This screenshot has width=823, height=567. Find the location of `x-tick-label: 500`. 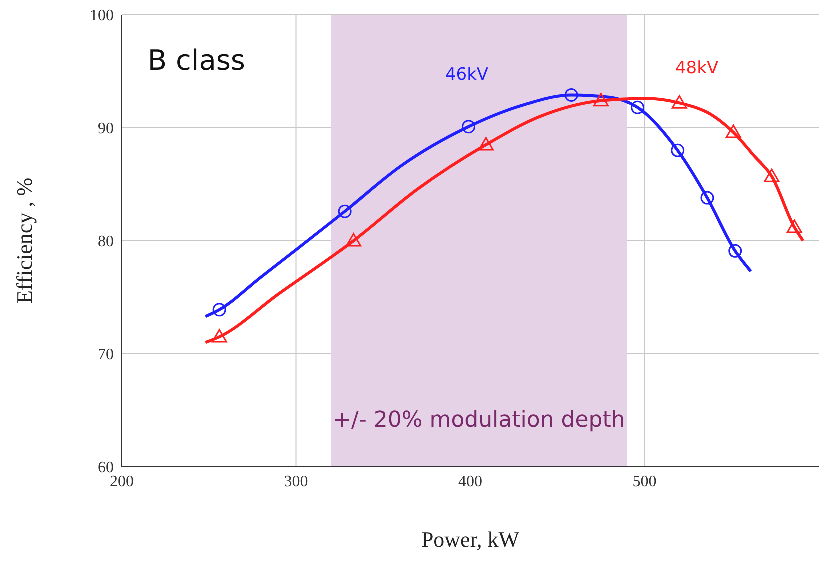

x-tick-label: 500 is located at coordinates (644, 481).